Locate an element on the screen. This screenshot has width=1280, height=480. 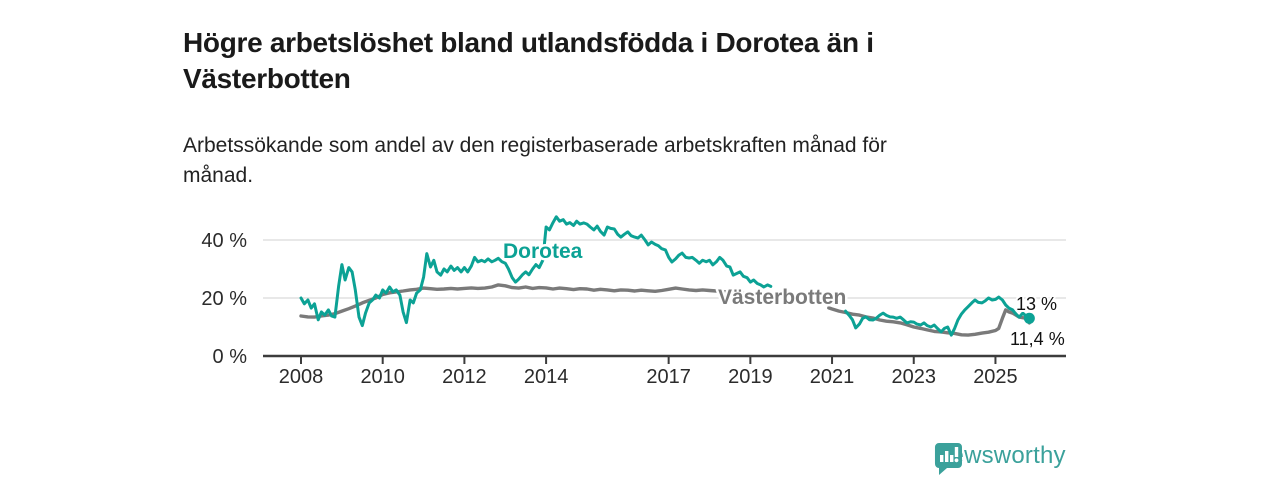
dorotea-series-label: Dorotea is located at coordinates (543, 251).